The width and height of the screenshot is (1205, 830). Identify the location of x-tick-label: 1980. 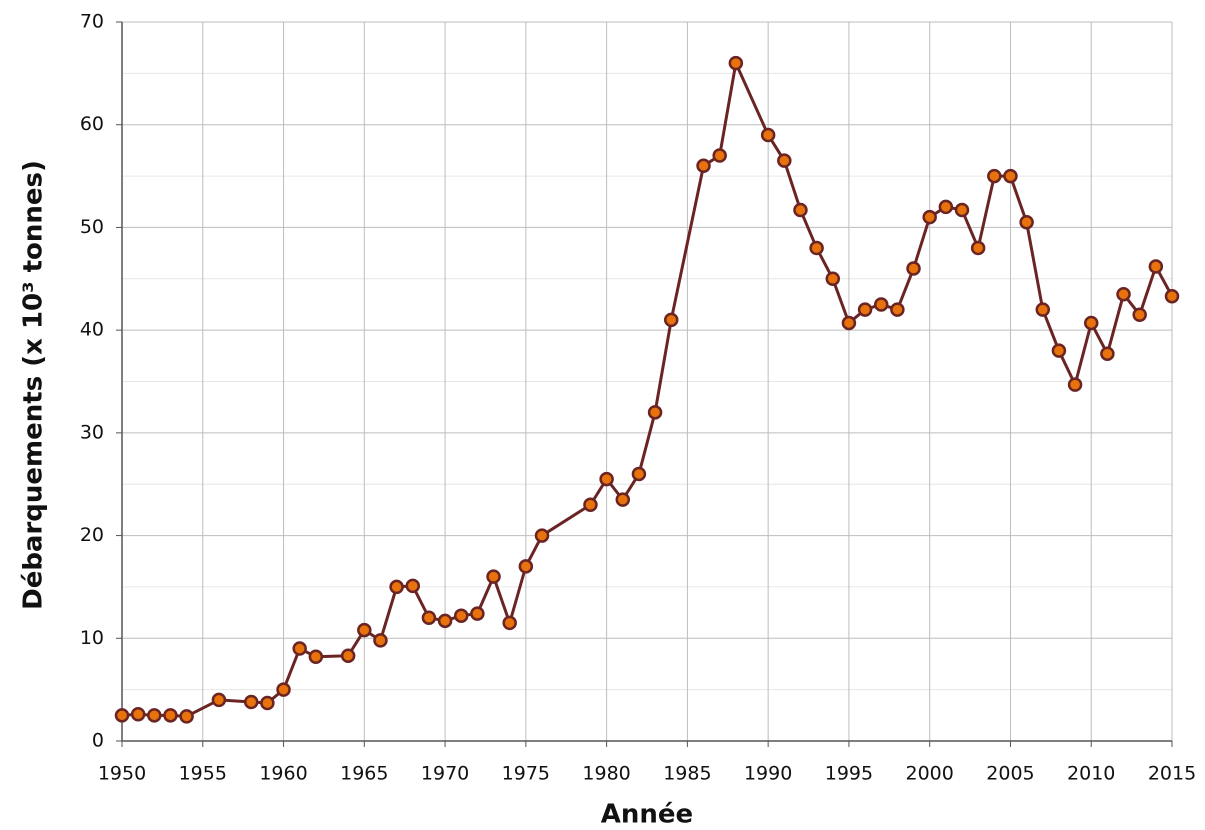
(606, 774).